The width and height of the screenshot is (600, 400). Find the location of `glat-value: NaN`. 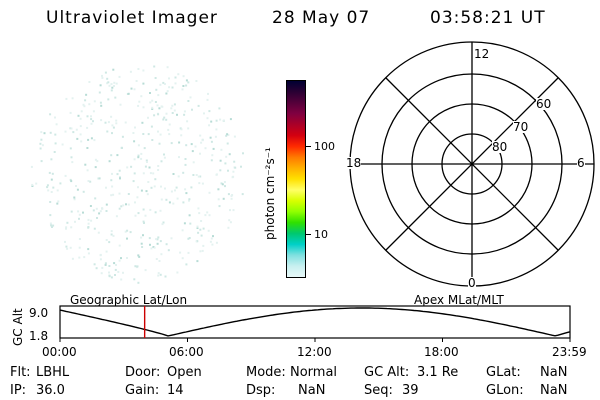

glat-value: NaN is located at coordinates (554, 372).